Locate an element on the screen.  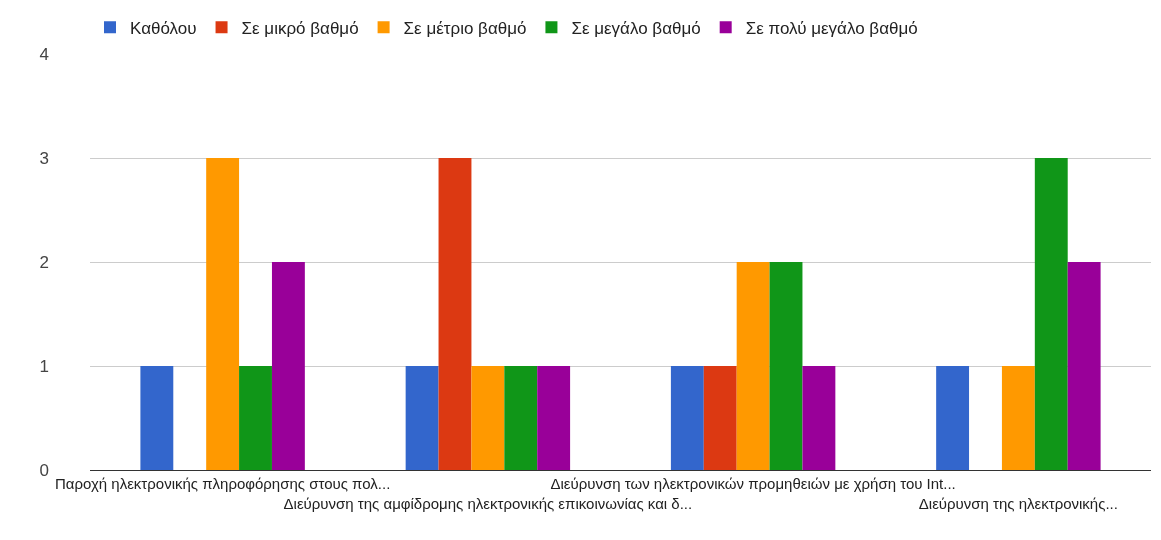
y-tick-label: 0 is located at coordinates (44, 470).